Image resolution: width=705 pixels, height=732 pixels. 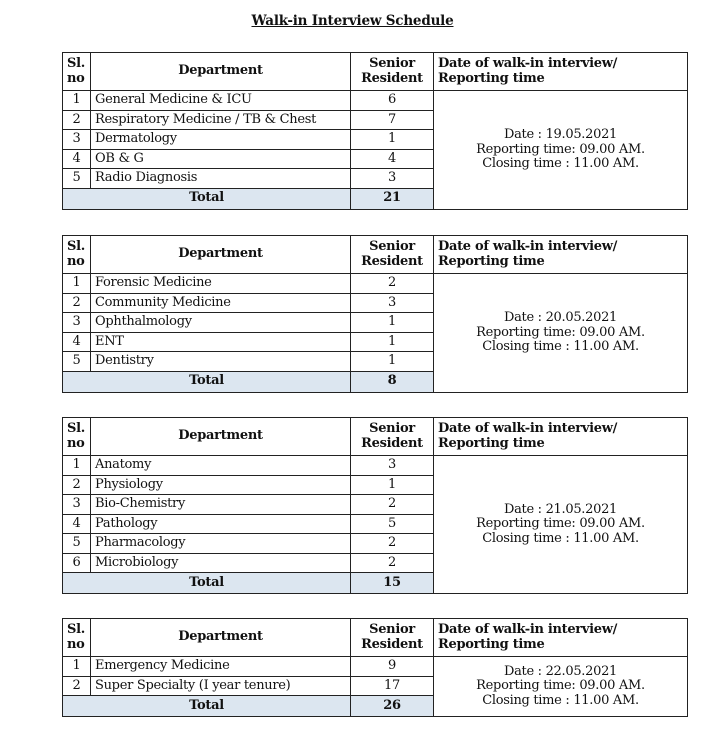 What do you see at coordinates (560, 510) in the screenshot?
I see `interview-date: Date : 21.05.2021` at bounding box center [560, 510].